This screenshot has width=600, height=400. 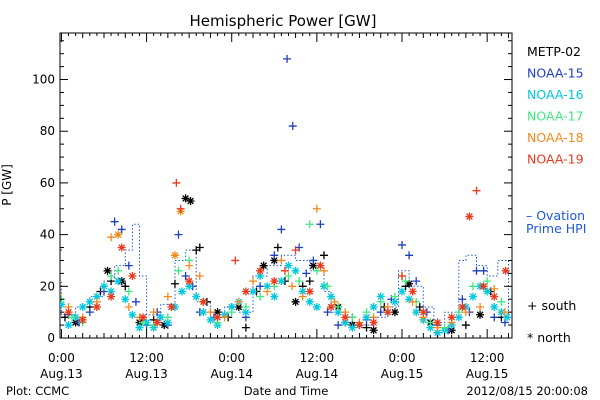 I want to click on x-tick-sublabel: Aug.14, so click(x=317, y=374).